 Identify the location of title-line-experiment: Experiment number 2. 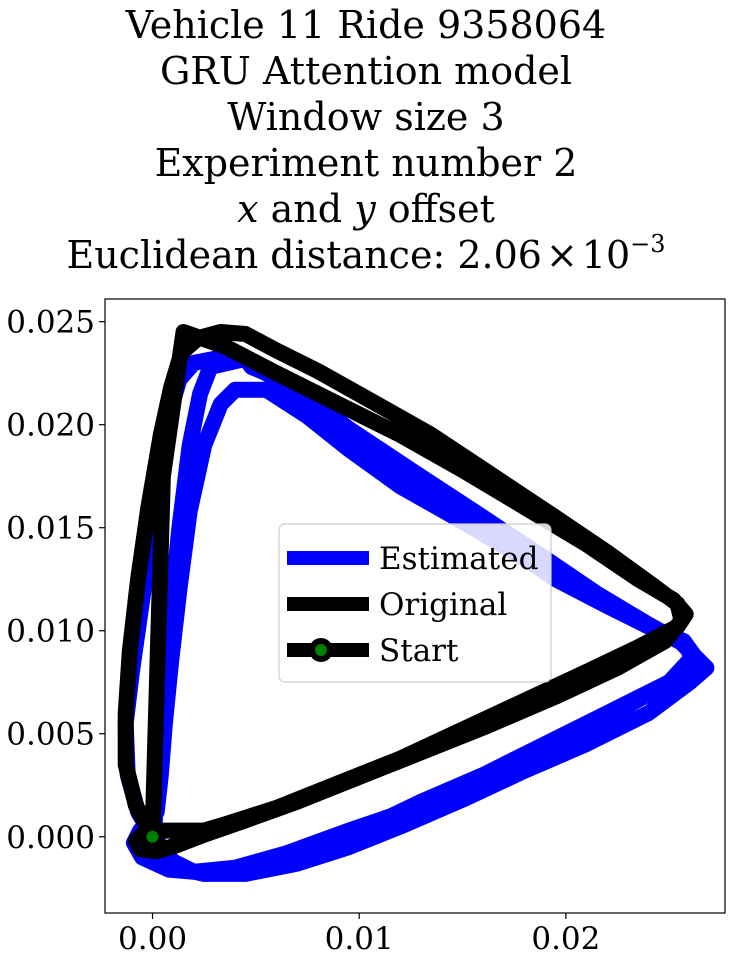
(366, 163).